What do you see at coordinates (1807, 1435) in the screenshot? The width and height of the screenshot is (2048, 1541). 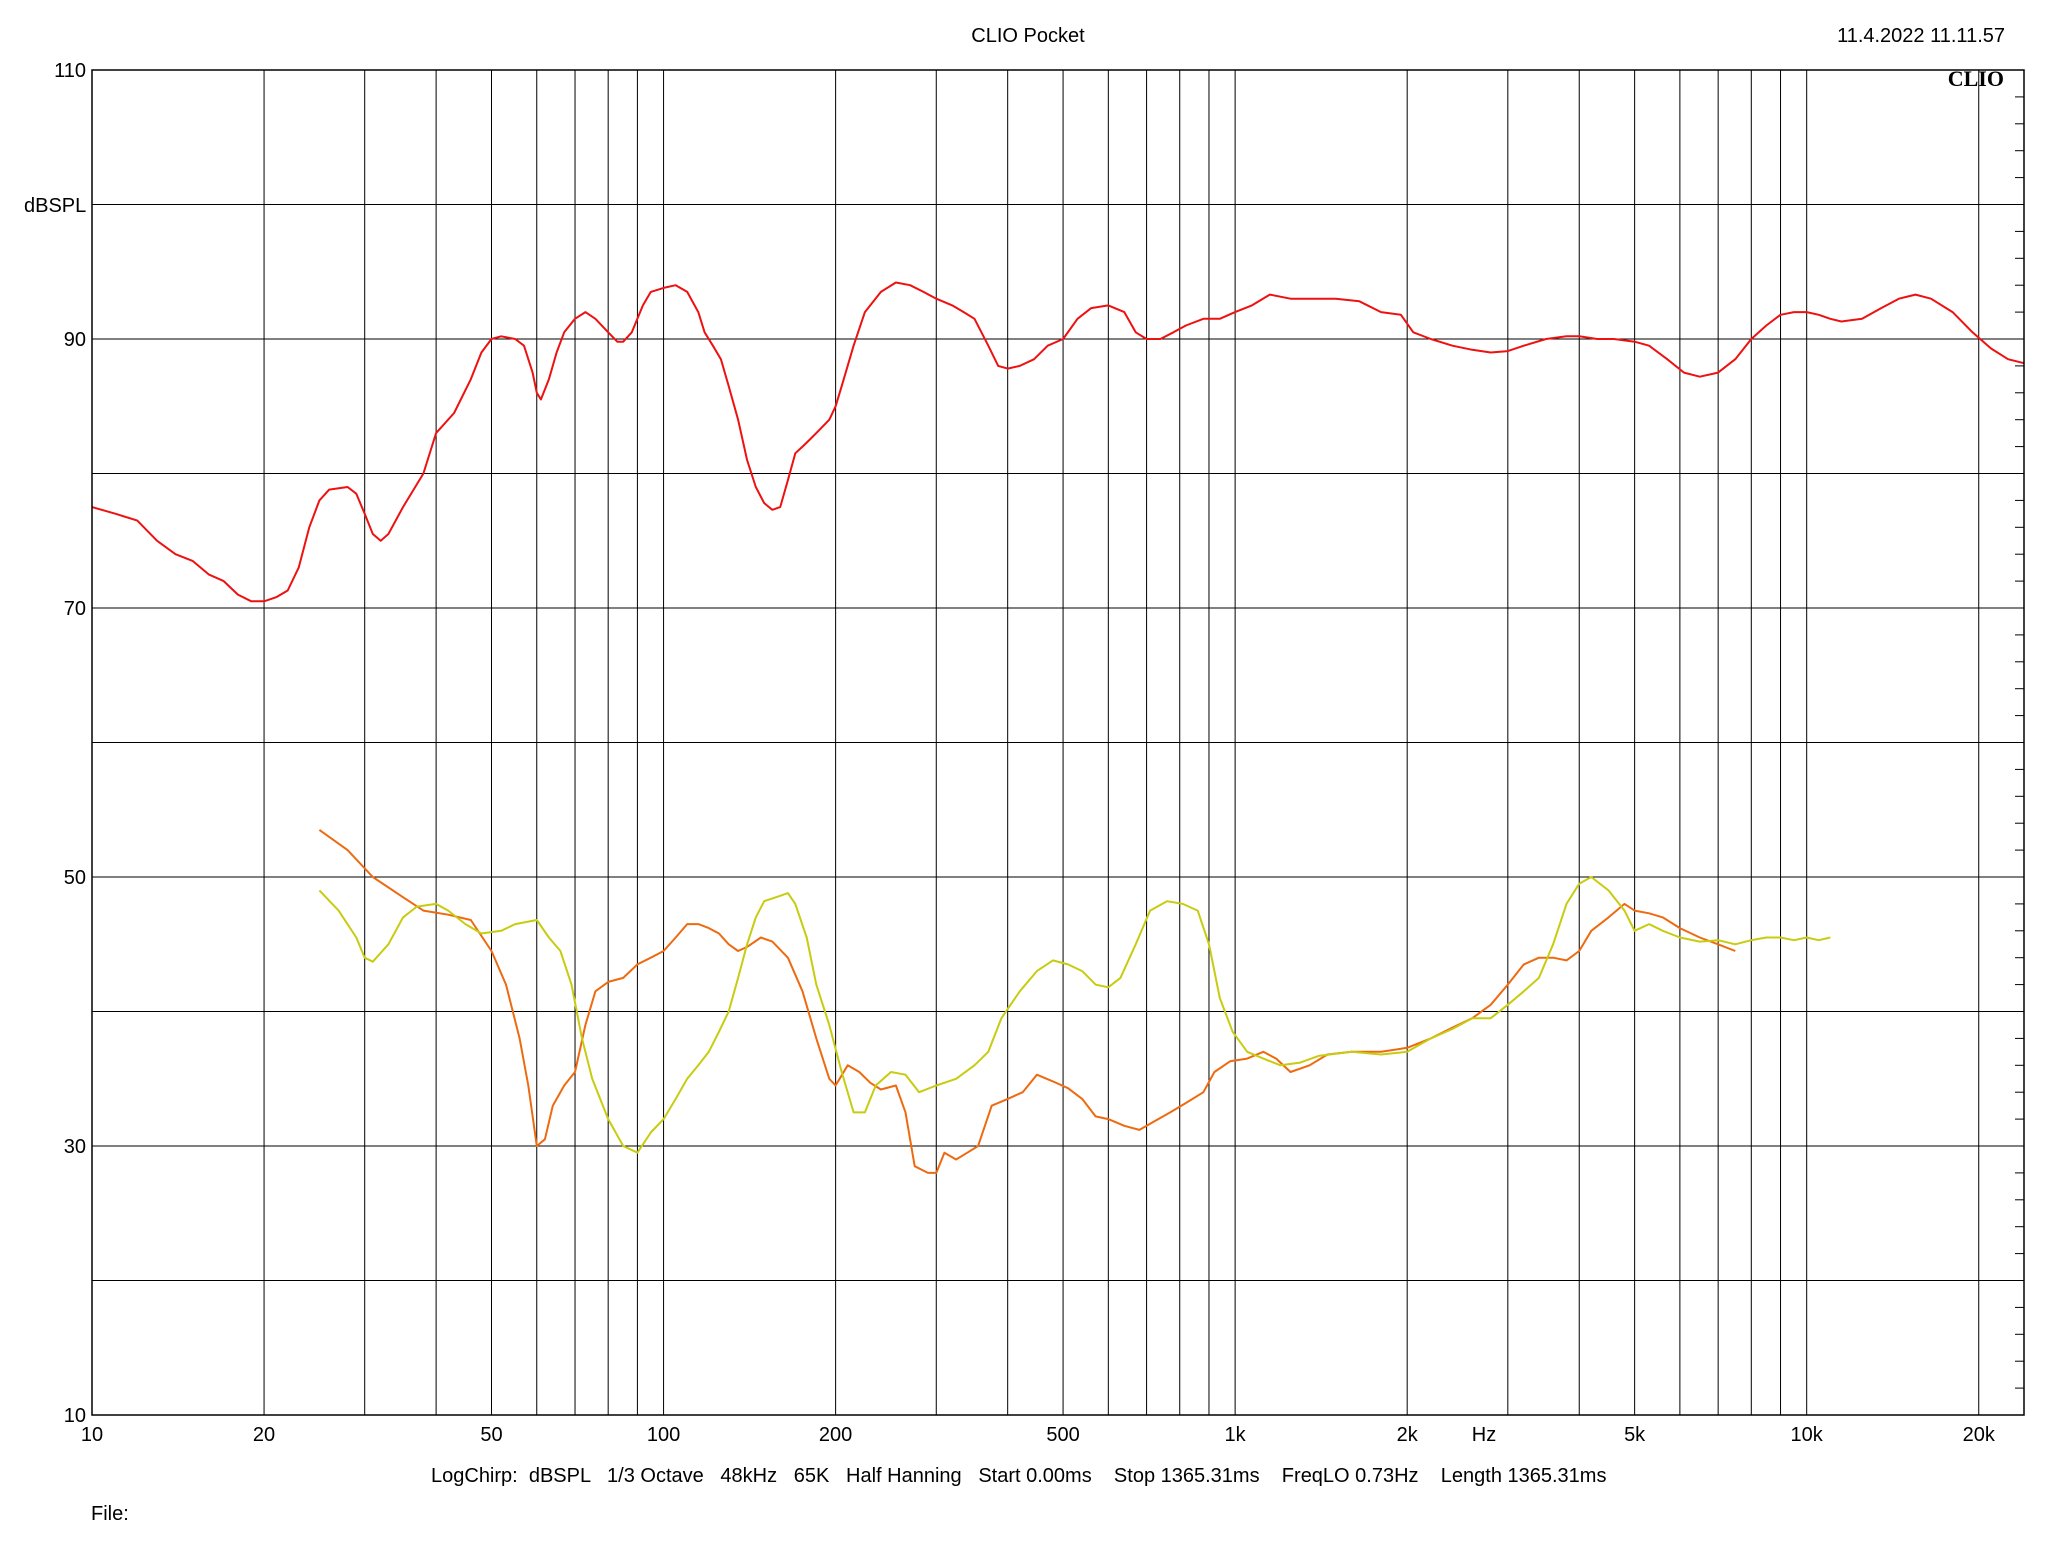 I see `x-tick-label: 10k` at bounding box center [1807, 1435].